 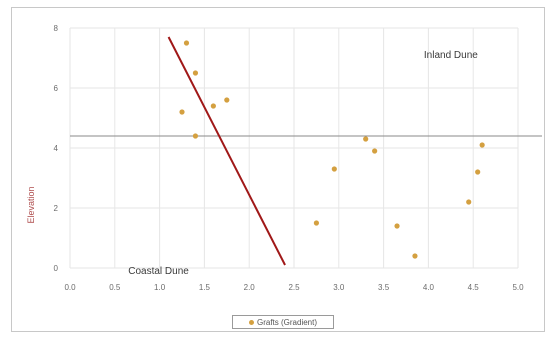 I want to click on x-tick-label: 1.0, so click(x=160, y=287).